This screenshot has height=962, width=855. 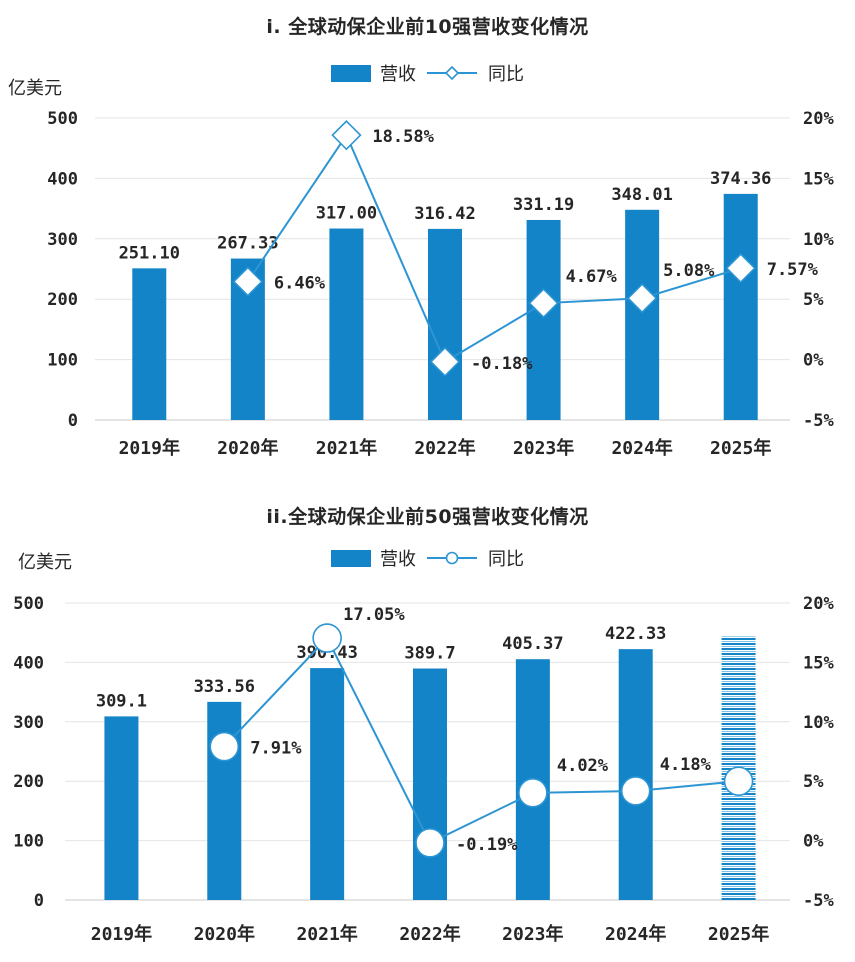 I want to click on category-label: 2024年, so click(x=635, y=934).